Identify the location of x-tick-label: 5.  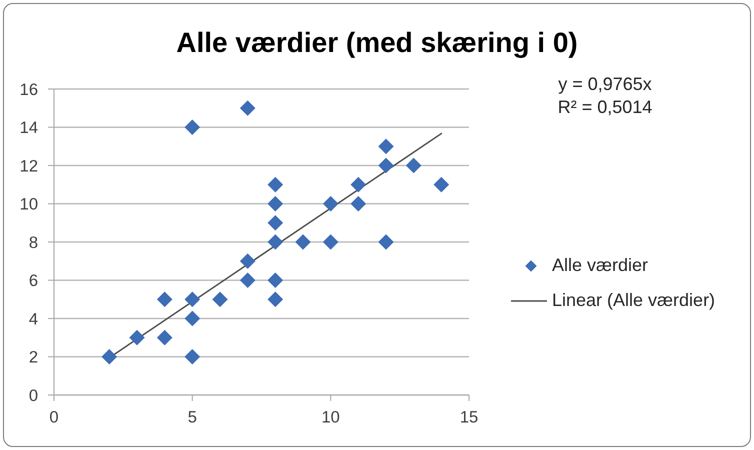
(192, 417).